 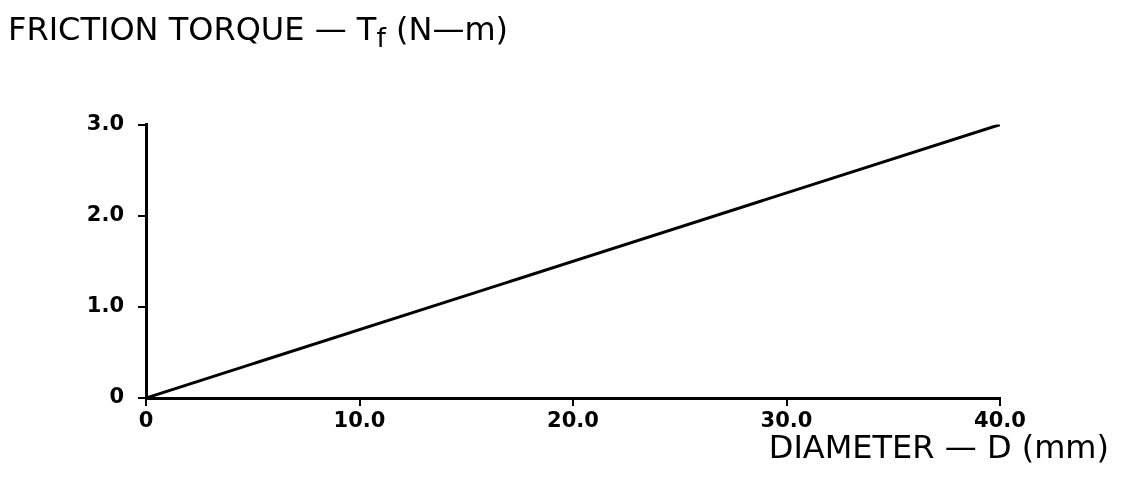 What do you see at coordinates (573, 420) in the screenshot?
I see `x-tick-label: 20.0` at bounding box center [573, 420].